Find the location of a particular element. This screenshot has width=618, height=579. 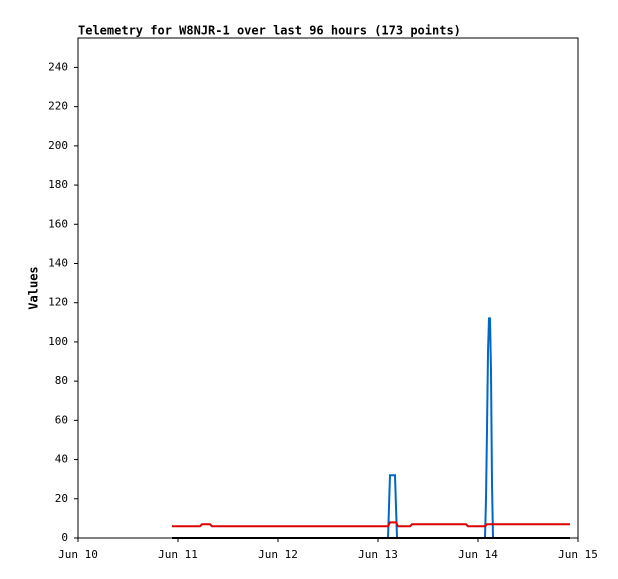

y-tick-label: 0 is located at coordinates (64, 537).